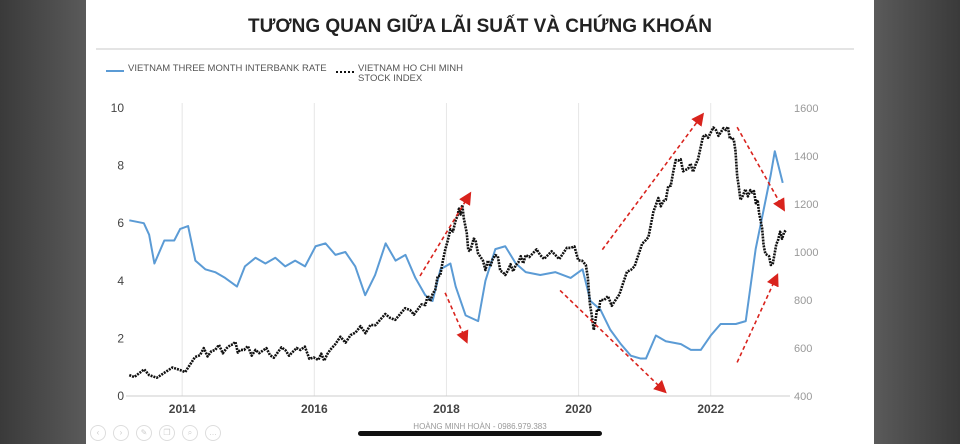 The height and width of the screenshot is (444, 960). I want to click on legend-swatch-dotted, so click(345, 72).